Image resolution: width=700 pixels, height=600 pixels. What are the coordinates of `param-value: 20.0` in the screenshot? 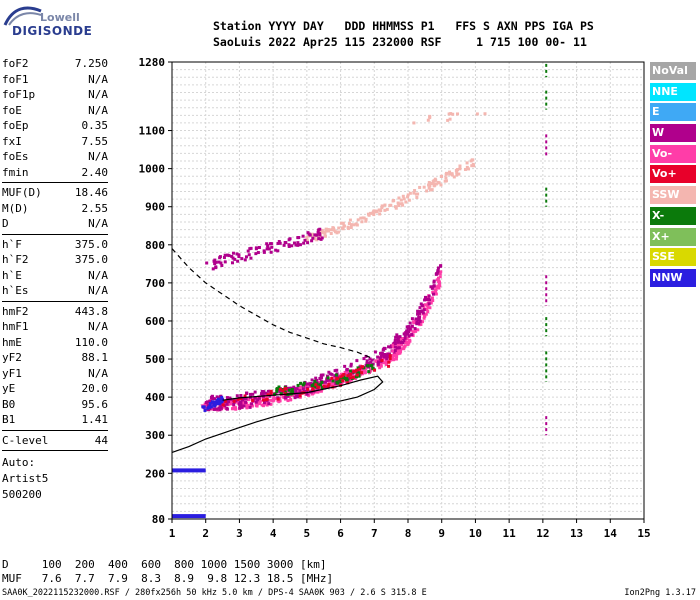 It's located at (95, 388).